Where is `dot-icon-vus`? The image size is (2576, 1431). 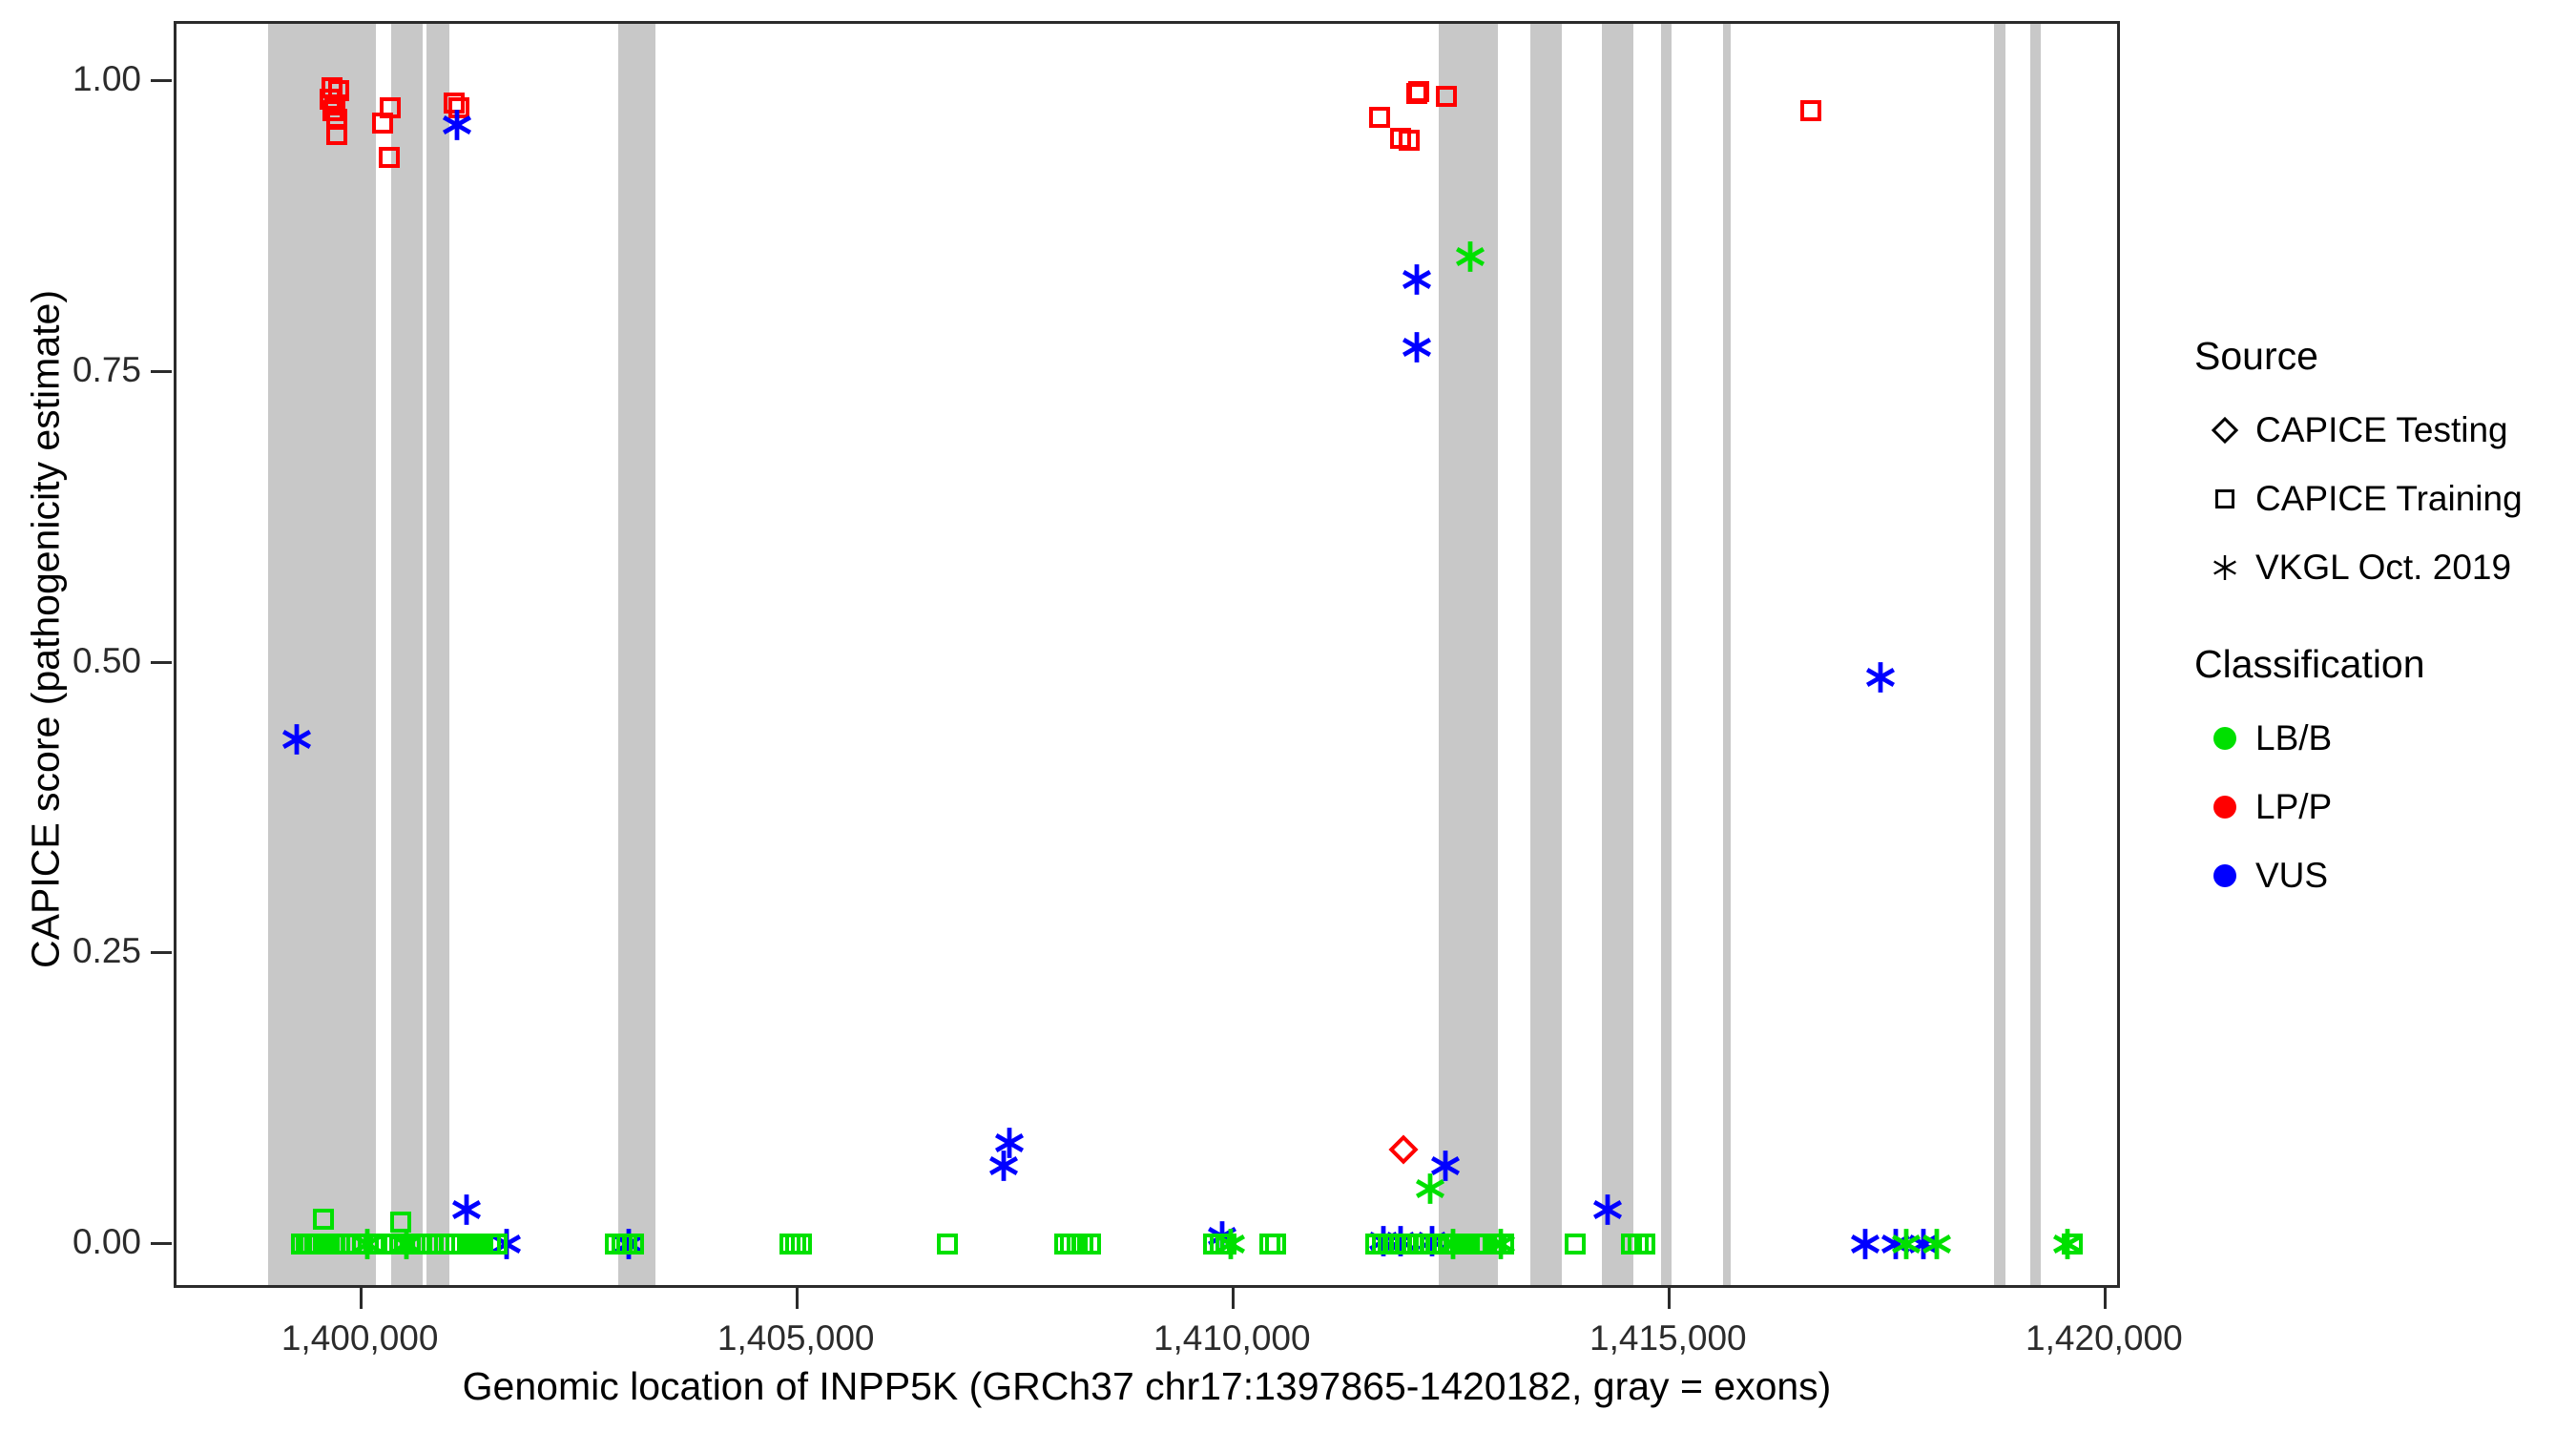
dot-icon-vus is located at coordinates (2224, 875).